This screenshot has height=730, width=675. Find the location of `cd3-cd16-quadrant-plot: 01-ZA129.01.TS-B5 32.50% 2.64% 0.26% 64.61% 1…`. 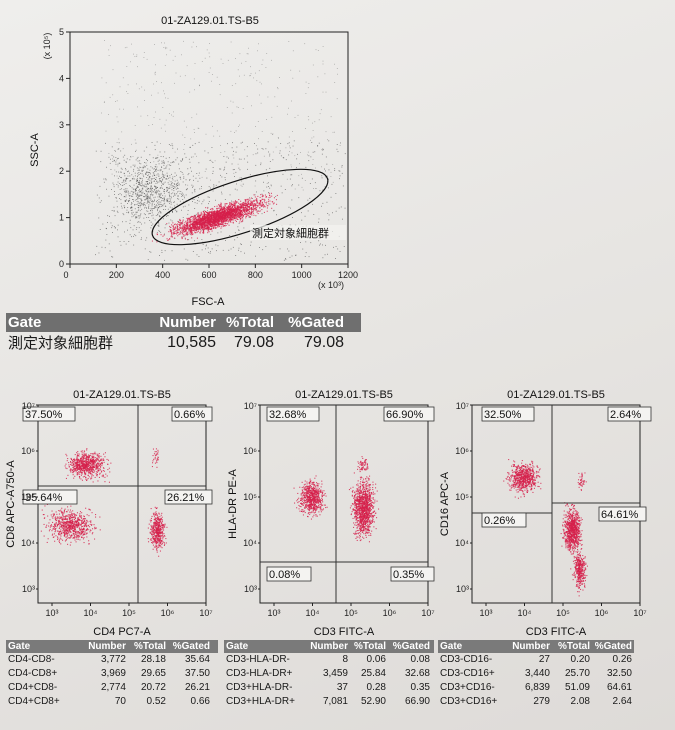

cd3-cd16-quadrant-plot: 01-ZA129.01.TS-B5 32.50% 2.64% 0.26% 64.61% 1… is located at coordinates (545, 513).